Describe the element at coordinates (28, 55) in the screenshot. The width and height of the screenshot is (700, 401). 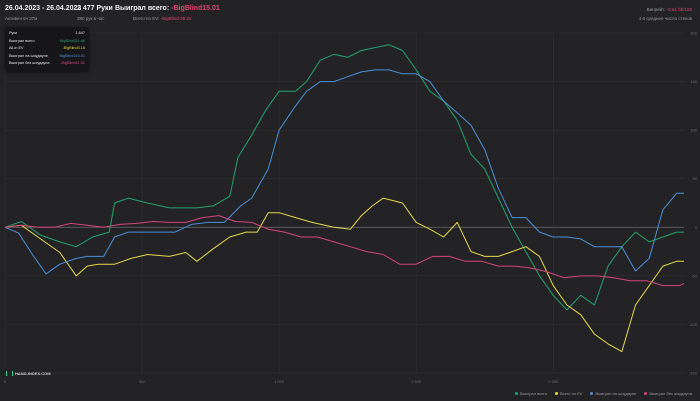
I see `tooltip-key: Выиграл на шоудауне` at that location.